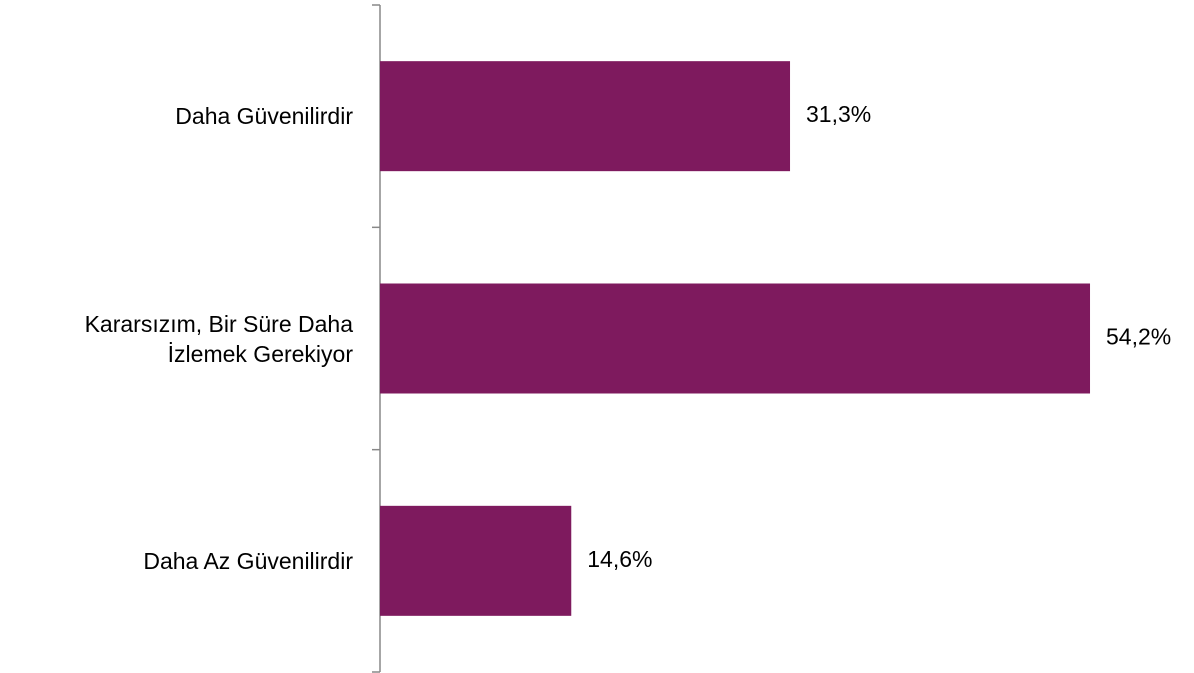 The height and width of the screenshot is (673, 1194). What do you see at coordinates (838, 114) in the screenshot?
I see `value-label: 31,3%` at bounding box center [838, 114].